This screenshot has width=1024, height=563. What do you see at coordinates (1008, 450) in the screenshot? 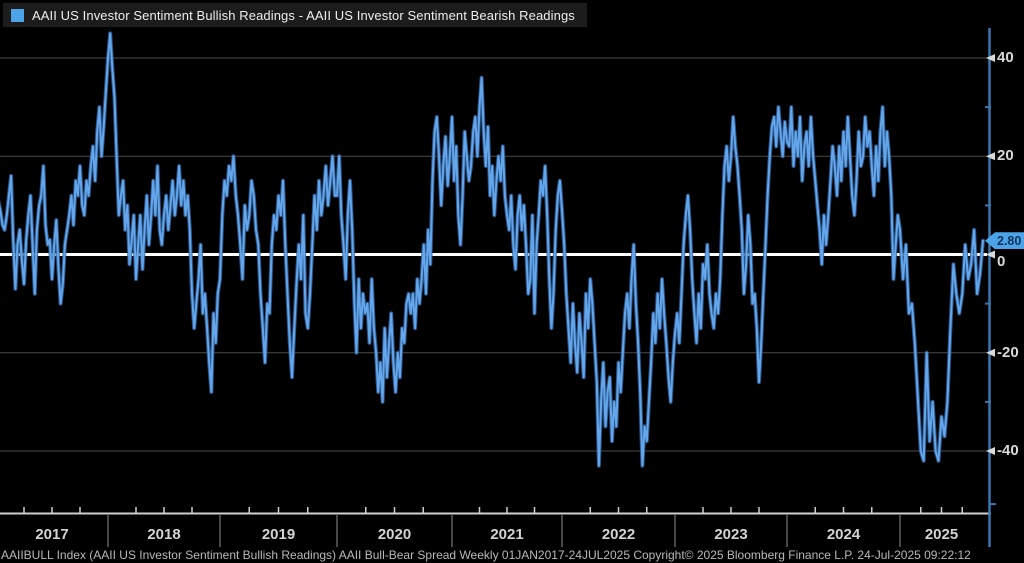
I see `y-axis-tick-label: -40` at bounding box center [1008, 450].